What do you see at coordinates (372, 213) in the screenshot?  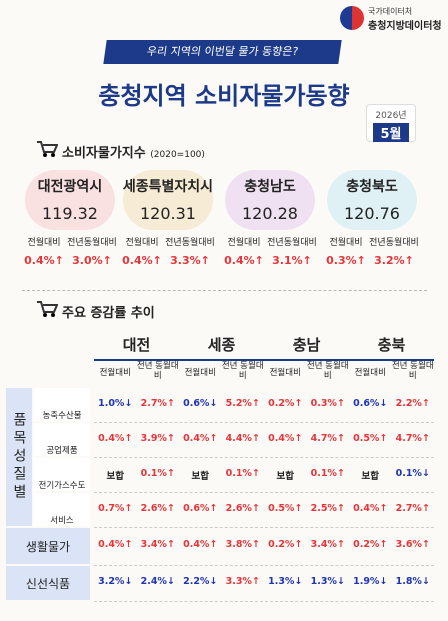 I see `region-index: 120.76` at bounding box center [372, 213].